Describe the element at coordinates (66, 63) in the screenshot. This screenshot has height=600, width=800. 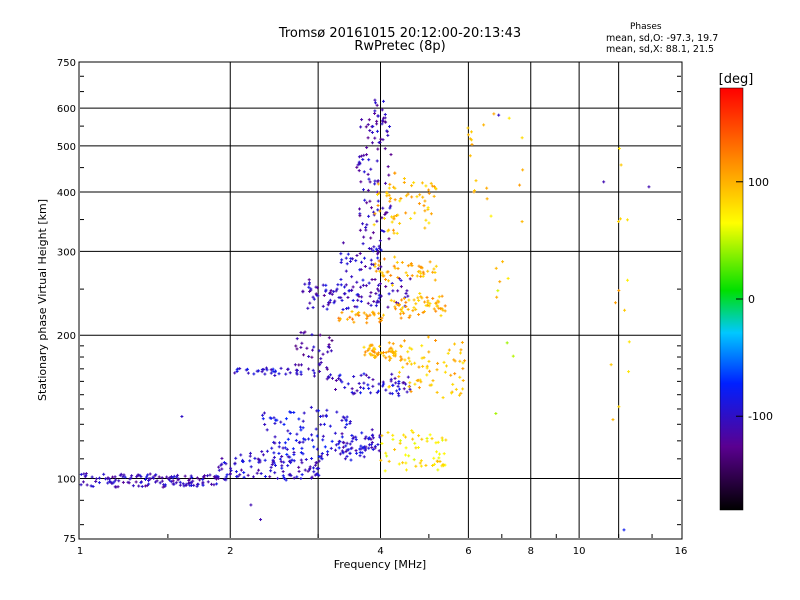
I see `y-tick-label: 750` at that location.